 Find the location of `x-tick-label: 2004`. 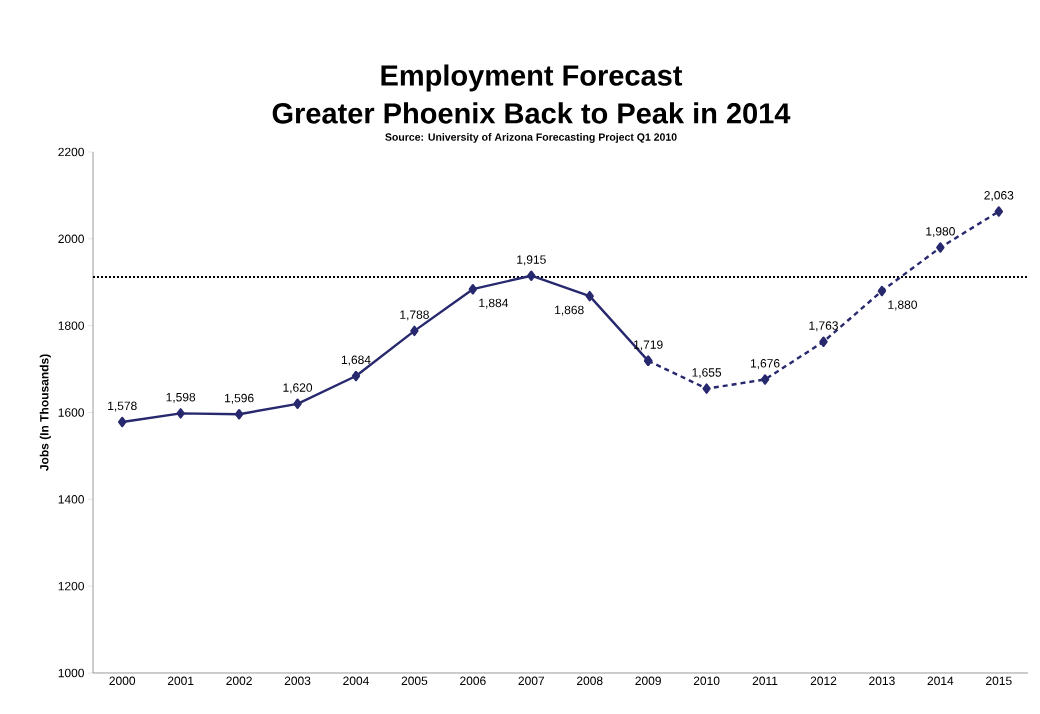

x-tick-label: 2004 is located at coordinates (356, 681).